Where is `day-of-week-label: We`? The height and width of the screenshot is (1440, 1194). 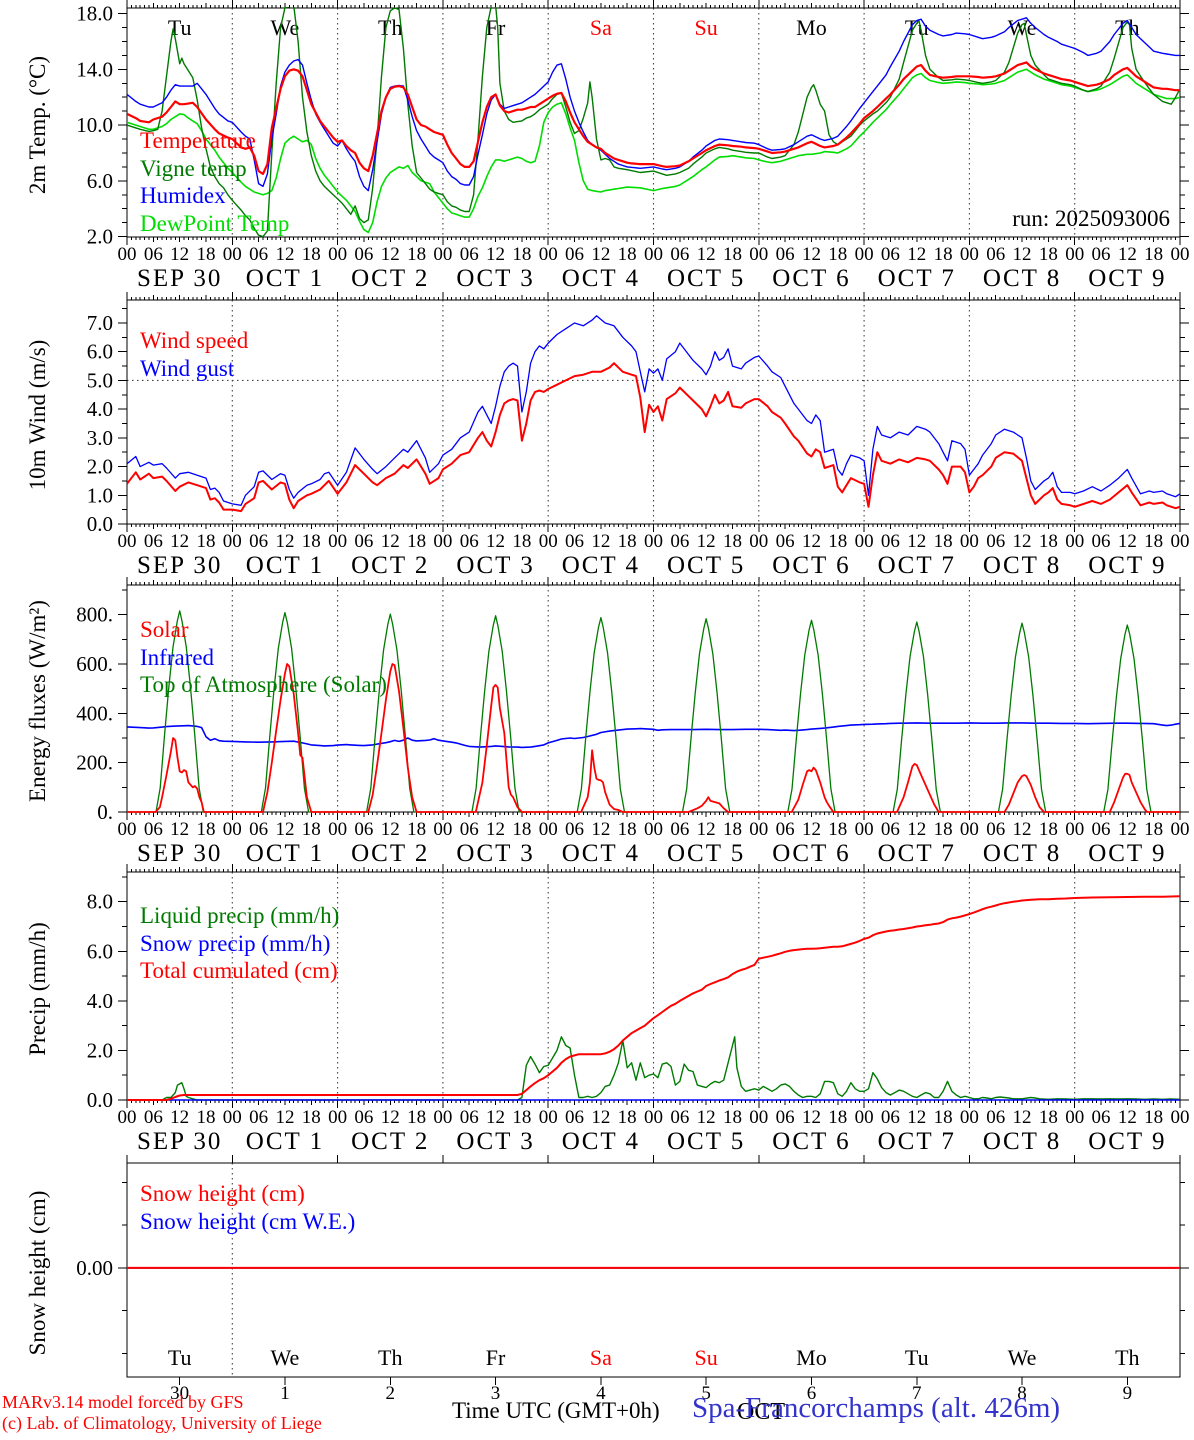
day-of-week-label: We is located at coordinates (285, 27).